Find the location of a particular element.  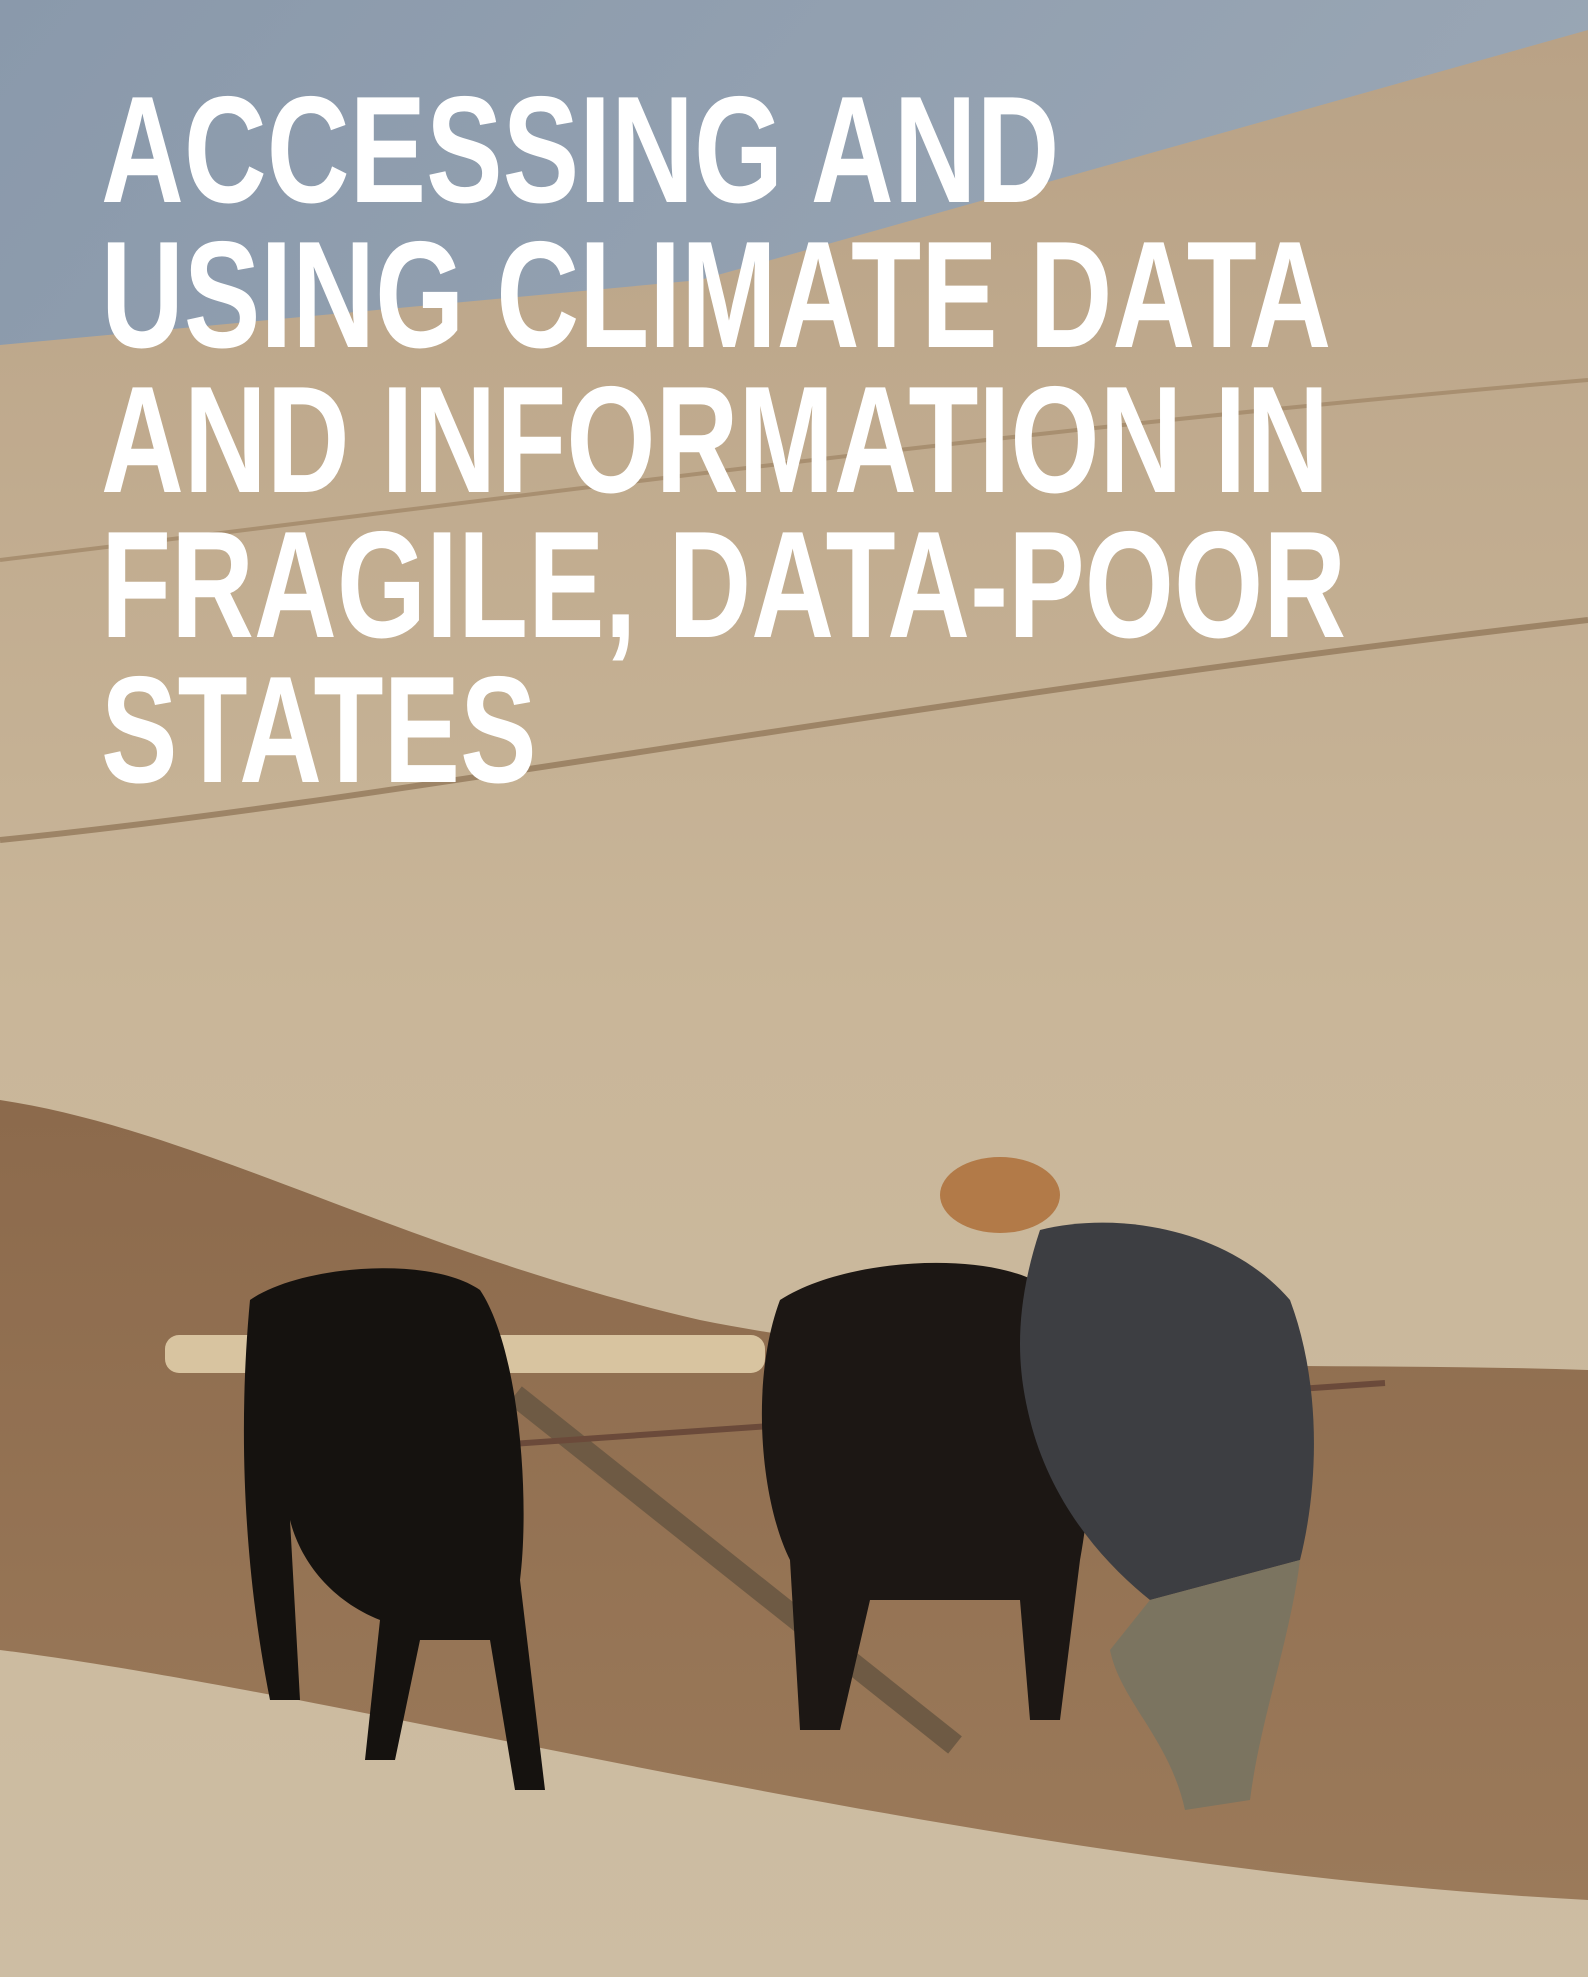

plough-beam is located at coordinates (735, 1570).